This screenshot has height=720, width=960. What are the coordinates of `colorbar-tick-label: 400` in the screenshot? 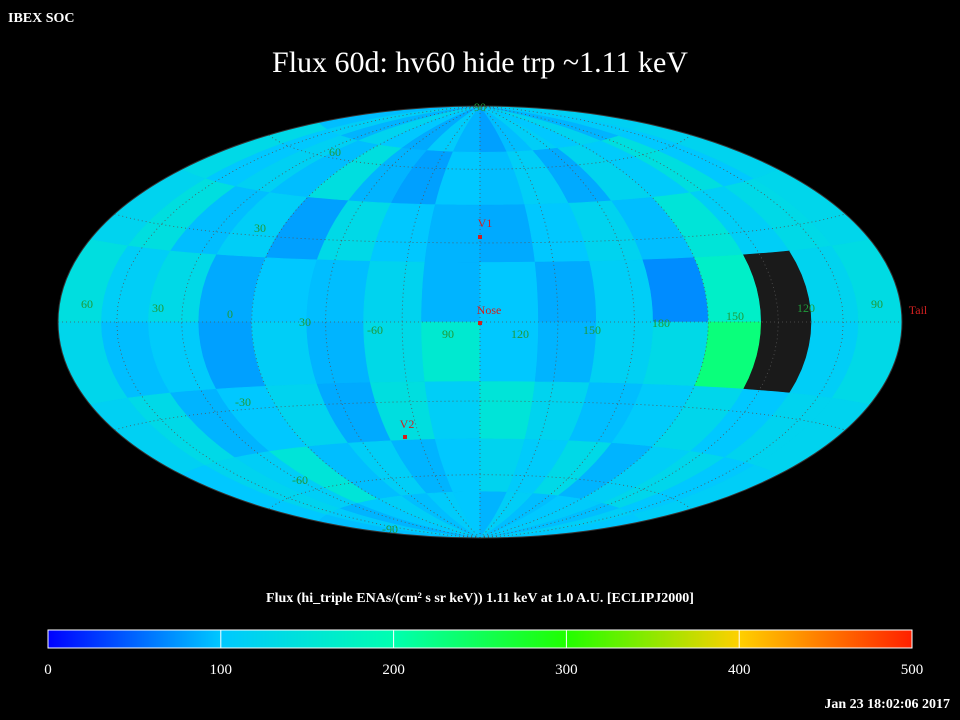 It's located at (739, 670).